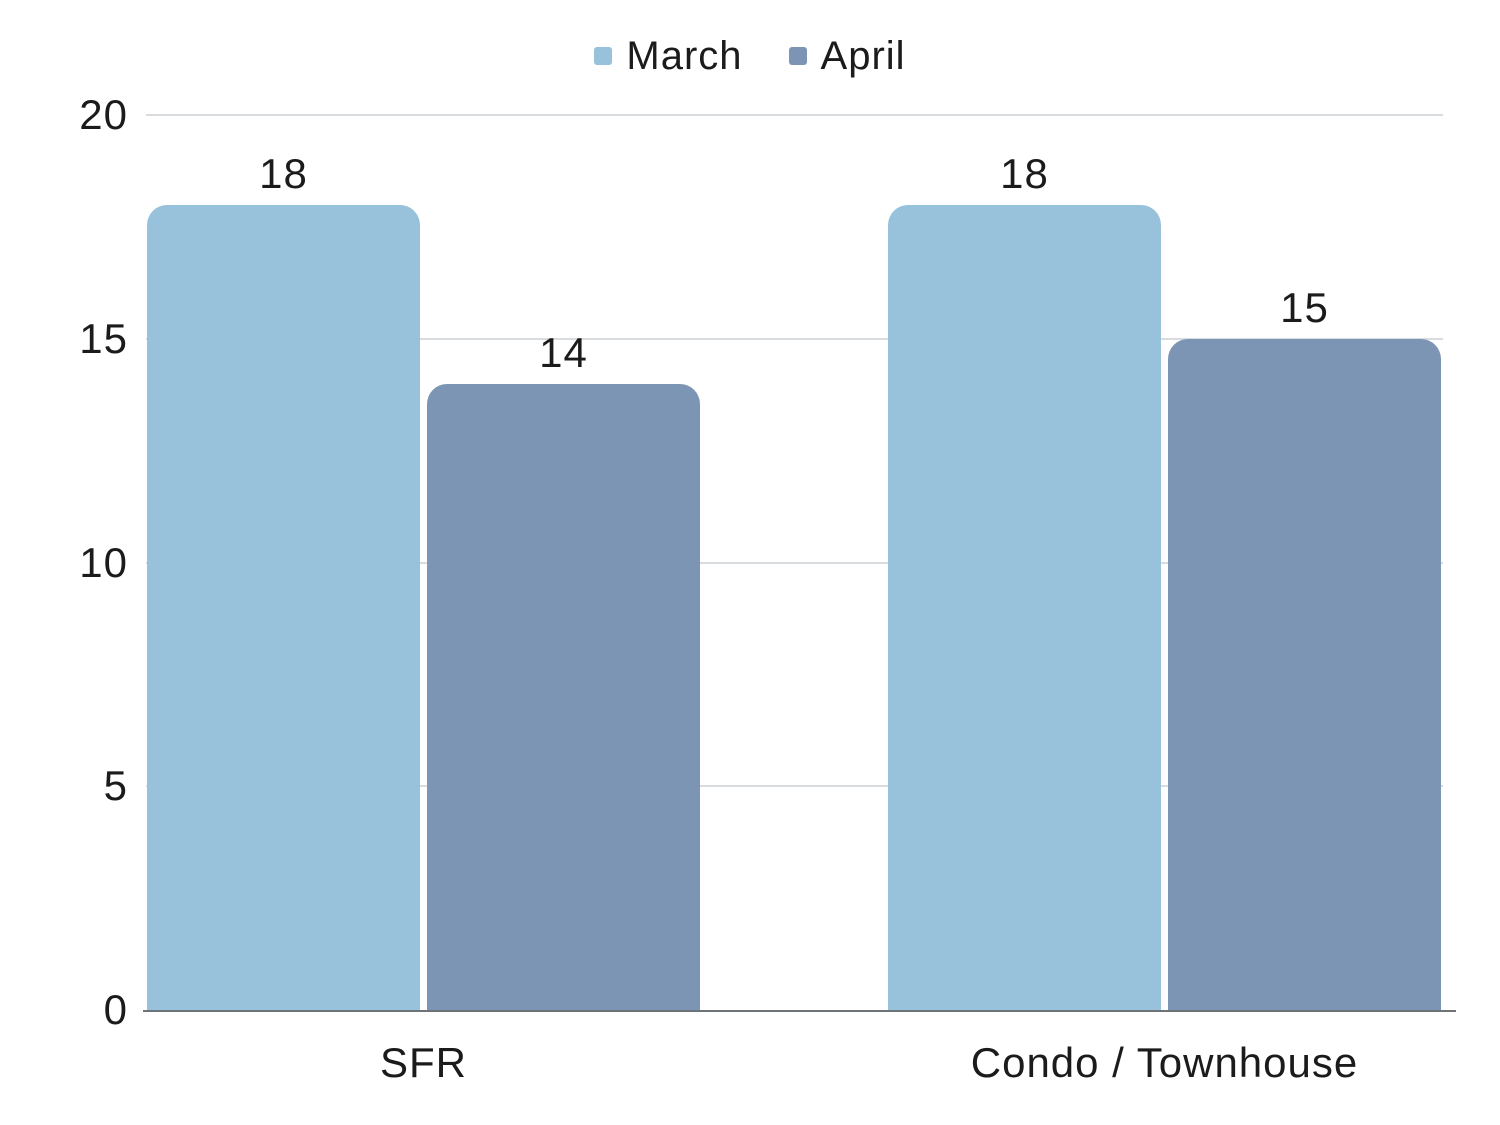 The height and width of the screenshot is (1125, 1500). Describe the element at coordinates (423, 1062) in the screenshot. I see `x-axis-label-sfr: SFR` at that location.